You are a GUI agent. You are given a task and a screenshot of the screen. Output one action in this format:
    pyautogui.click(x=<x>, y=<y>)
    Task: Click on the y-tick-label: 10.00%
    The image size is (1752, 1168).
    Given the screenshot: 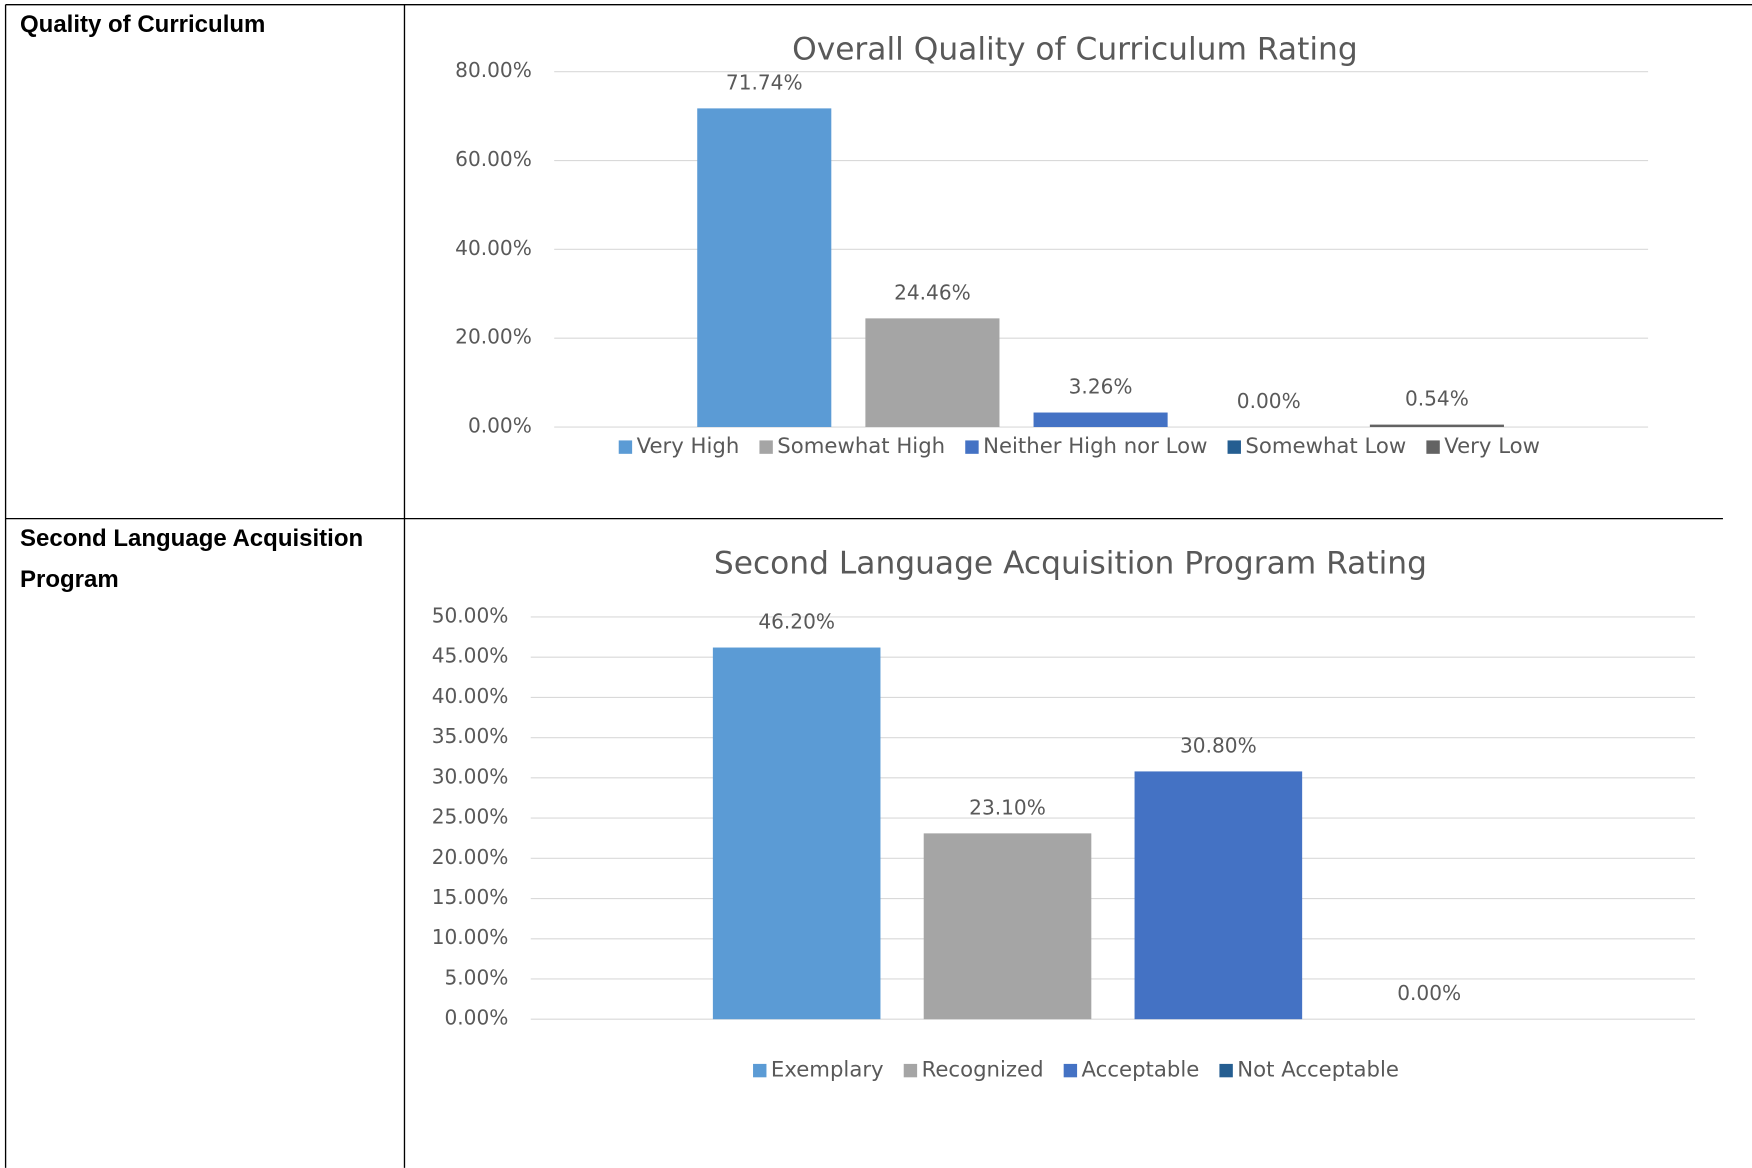 What is the action you would take?
    pyautogui.click(x=470, y=937)
    